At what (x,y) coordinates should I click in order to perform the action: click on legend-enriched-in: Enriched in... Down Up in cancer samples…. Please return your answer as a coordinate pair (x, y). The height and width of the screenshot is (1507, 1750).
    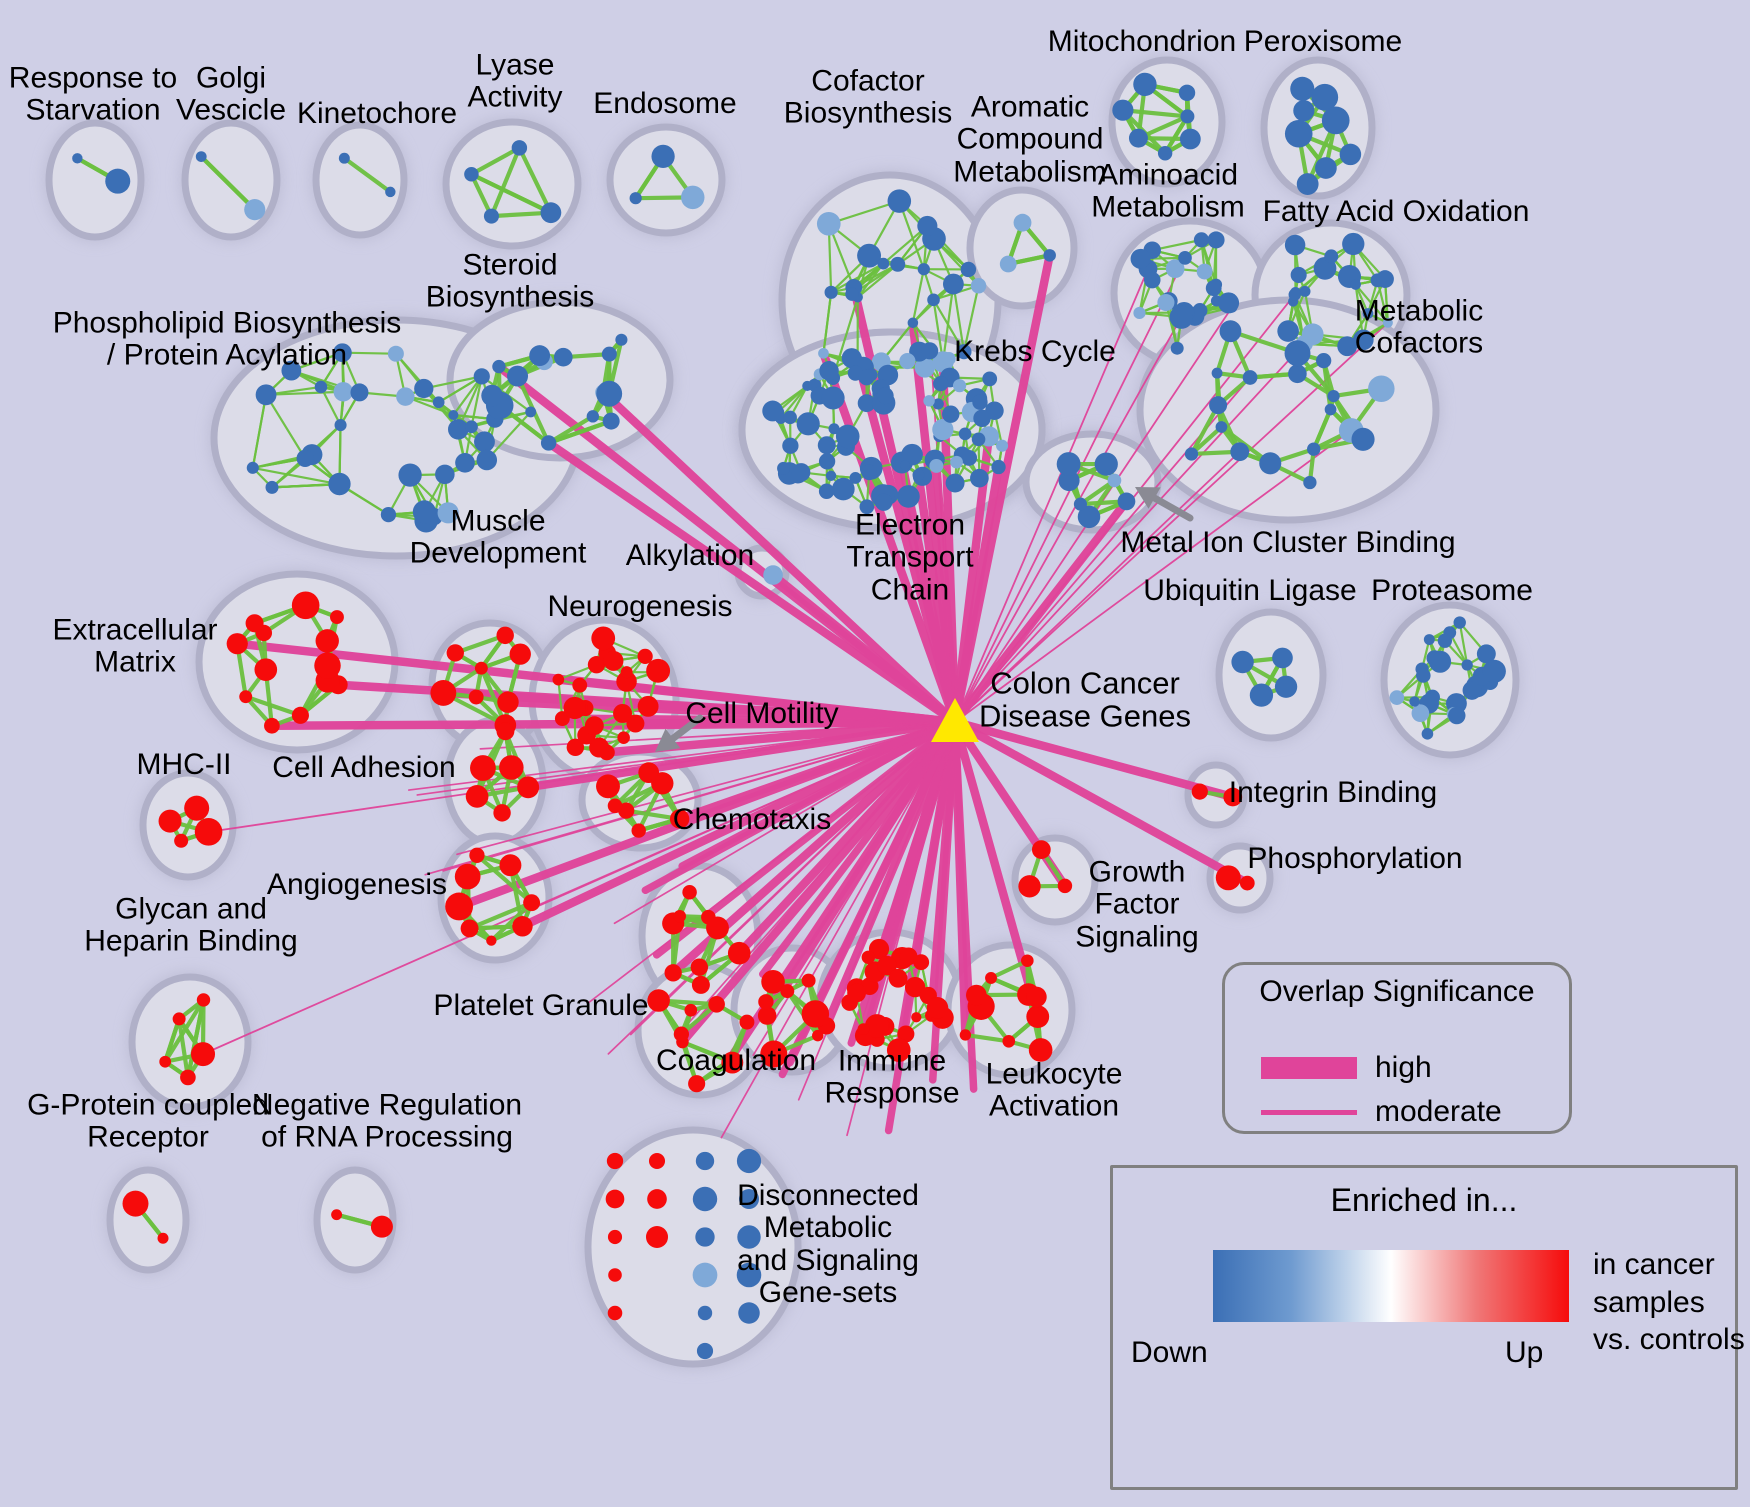
    Looking at the image, I should click on (1427, 1327).